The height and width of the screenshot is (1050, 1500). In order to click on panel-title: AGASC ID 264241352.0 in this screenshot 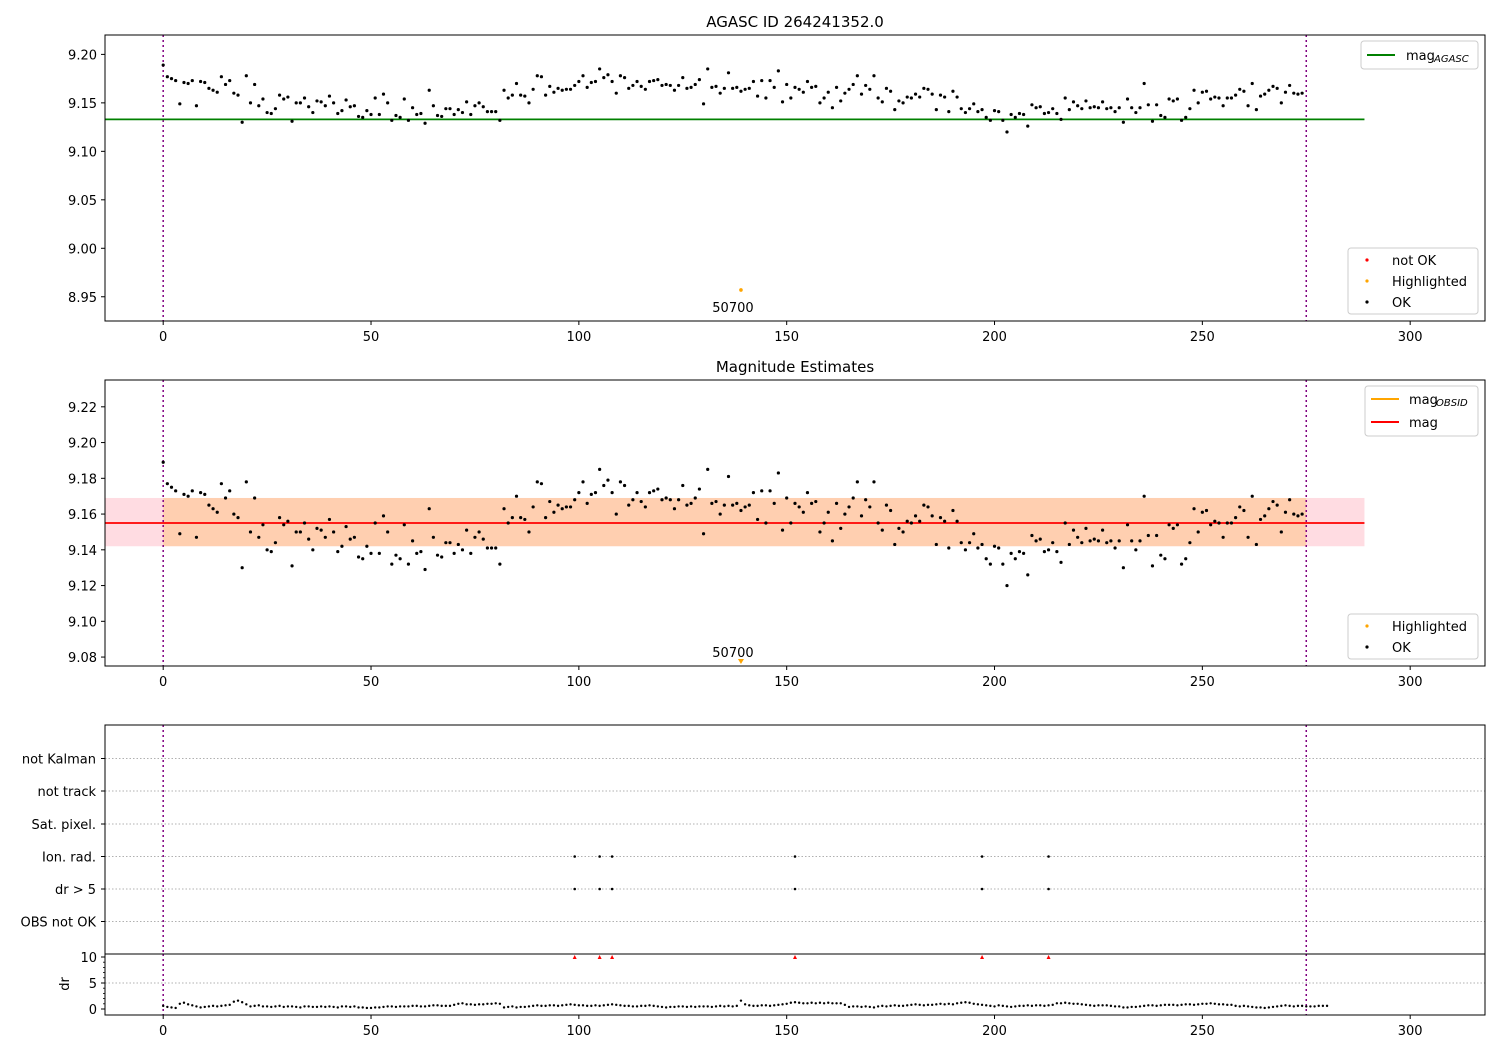, I will do `click(795, 22)`.